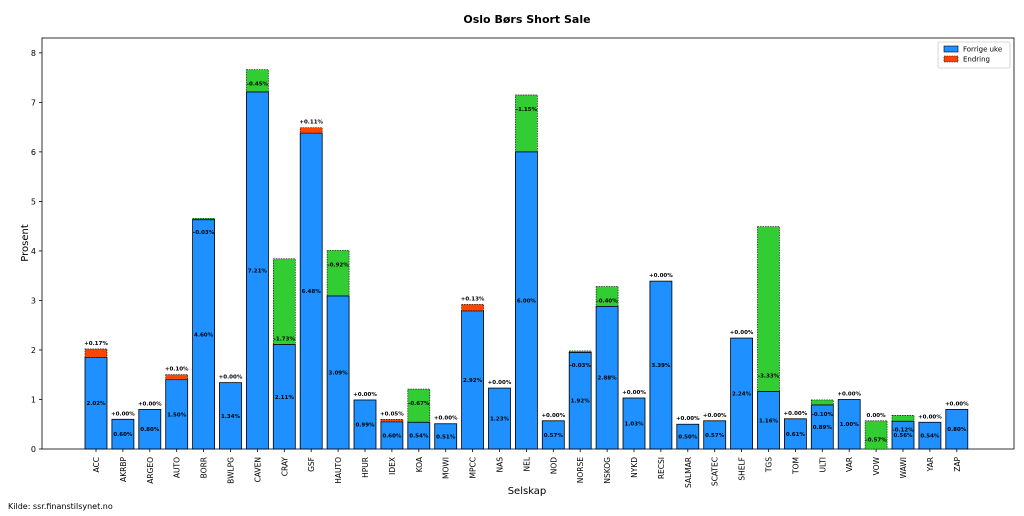 This screenshot has height=516, width=1024. Describe the element at coordinates (795, 466) in the screenshot. I see `x-tick-label: TOM` at that location.